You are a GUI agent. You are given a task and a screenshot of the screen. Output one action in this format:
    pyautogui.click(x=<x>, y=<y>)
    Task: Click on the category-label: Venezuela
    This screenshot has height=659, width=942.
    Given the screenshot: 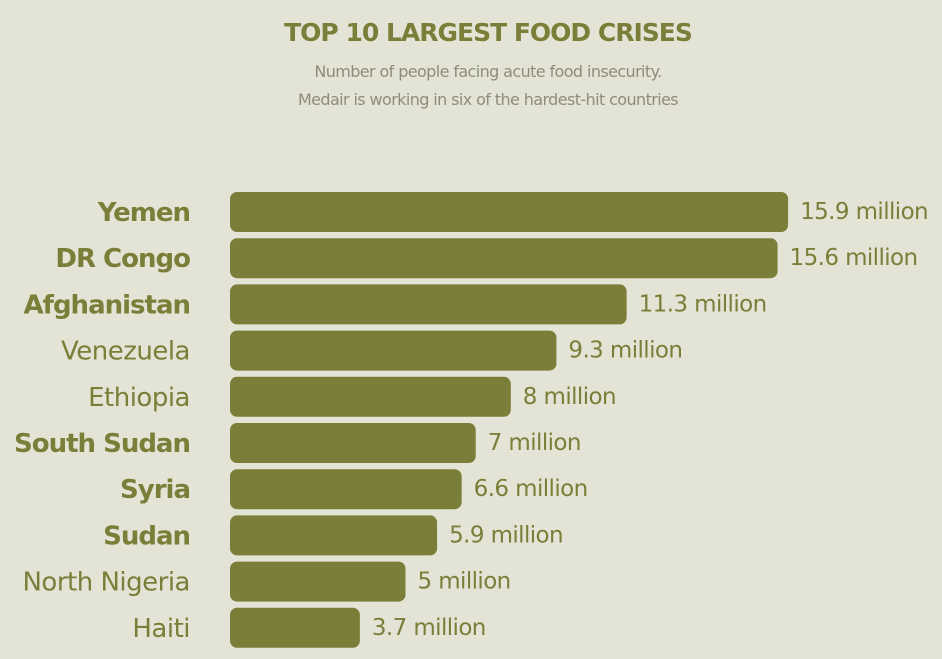 What is the action you would take?
    pyautogui.click(x=125, y=352)
    